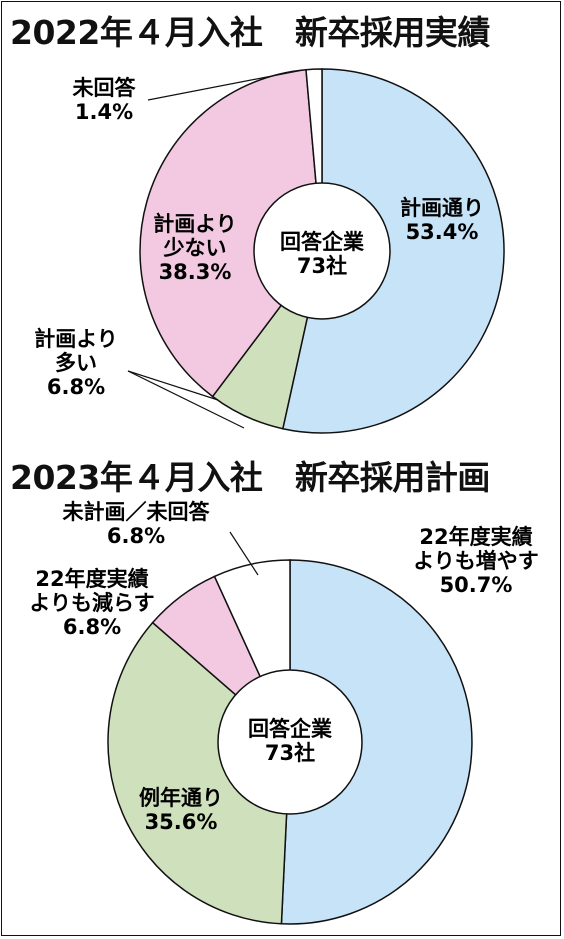 The image size is (564, 939). What do you see at coordinates (76, 363) in the screenshot?
I see `chart-1-slice-2-label: 計画より多い 6.8%` at bounding box center [76, 363].